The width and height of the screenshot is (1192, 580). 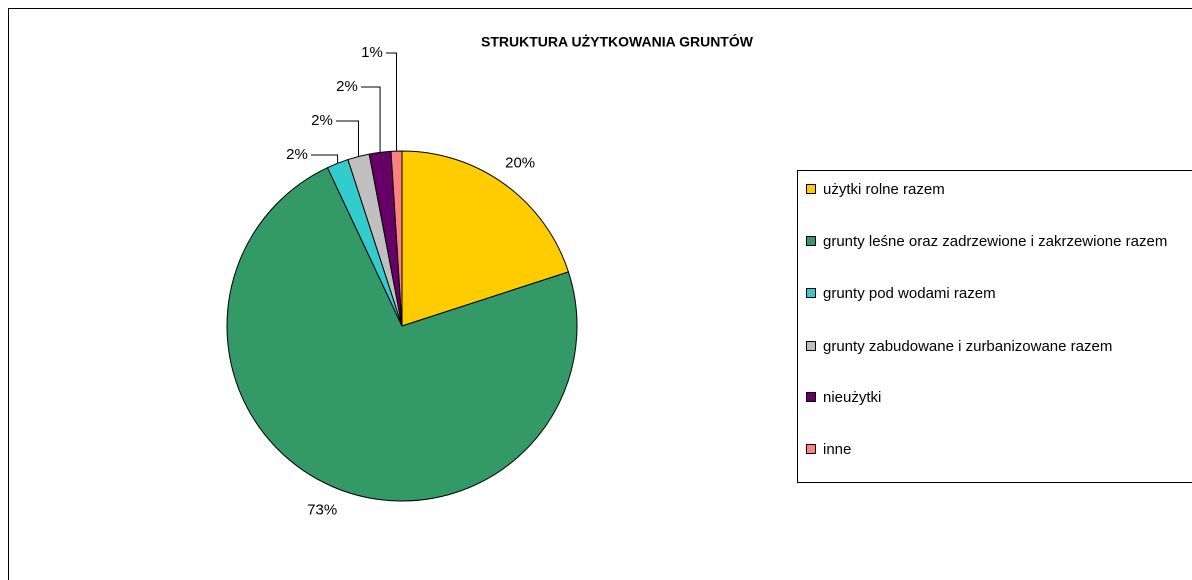 I want to click on legend-label: inne, so click(x=837, y=449).